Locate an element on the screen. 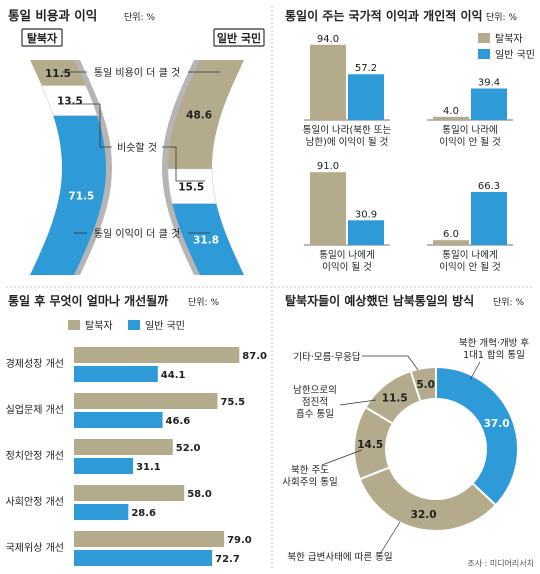 This screenshot has width=540, height=574. hbar-value-defector-3: 52.0 is located at coordinates (188, 448).